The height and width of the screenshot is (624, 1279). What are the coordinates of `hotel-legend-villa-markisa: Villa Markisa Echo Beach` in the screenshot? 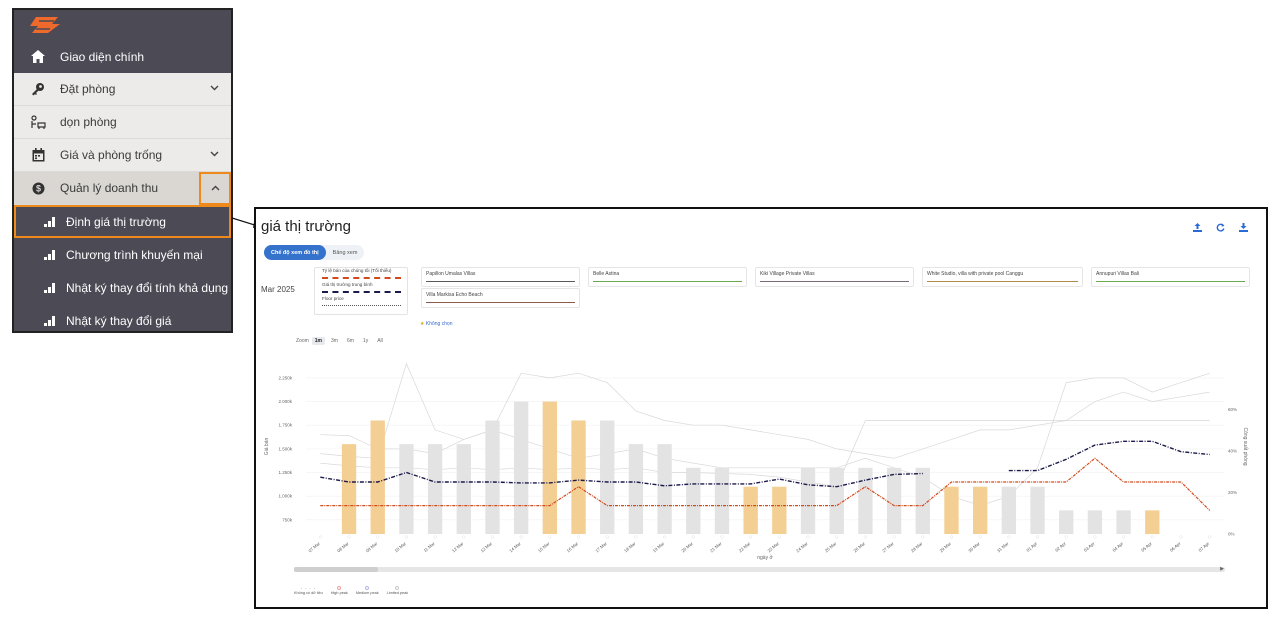 It's located at (500, 298).